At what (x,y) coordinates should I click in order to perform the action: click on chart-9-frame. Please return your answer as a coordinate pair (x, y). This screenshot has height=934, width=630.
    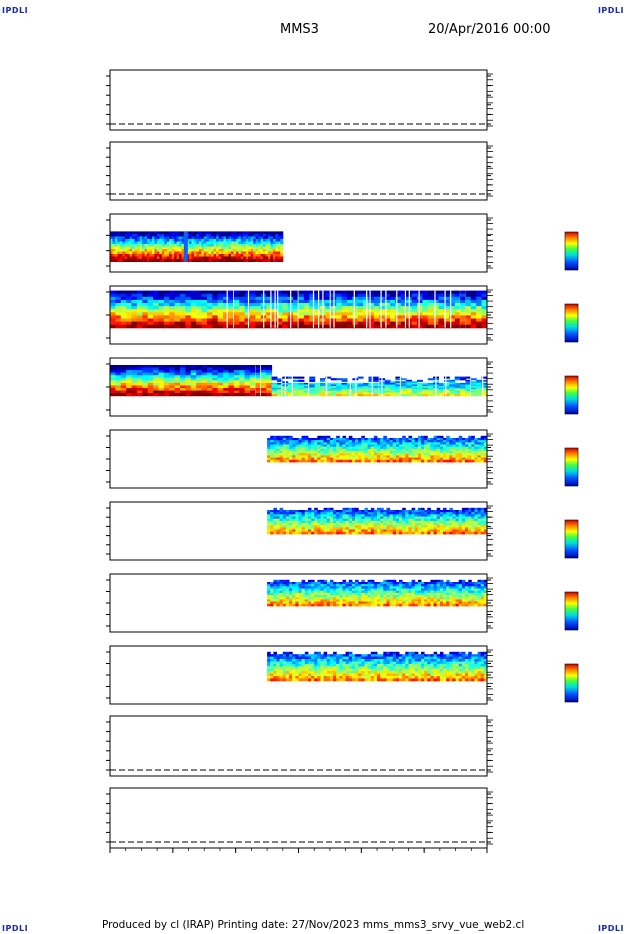
    Looking at the image, I should click on (298, 746).